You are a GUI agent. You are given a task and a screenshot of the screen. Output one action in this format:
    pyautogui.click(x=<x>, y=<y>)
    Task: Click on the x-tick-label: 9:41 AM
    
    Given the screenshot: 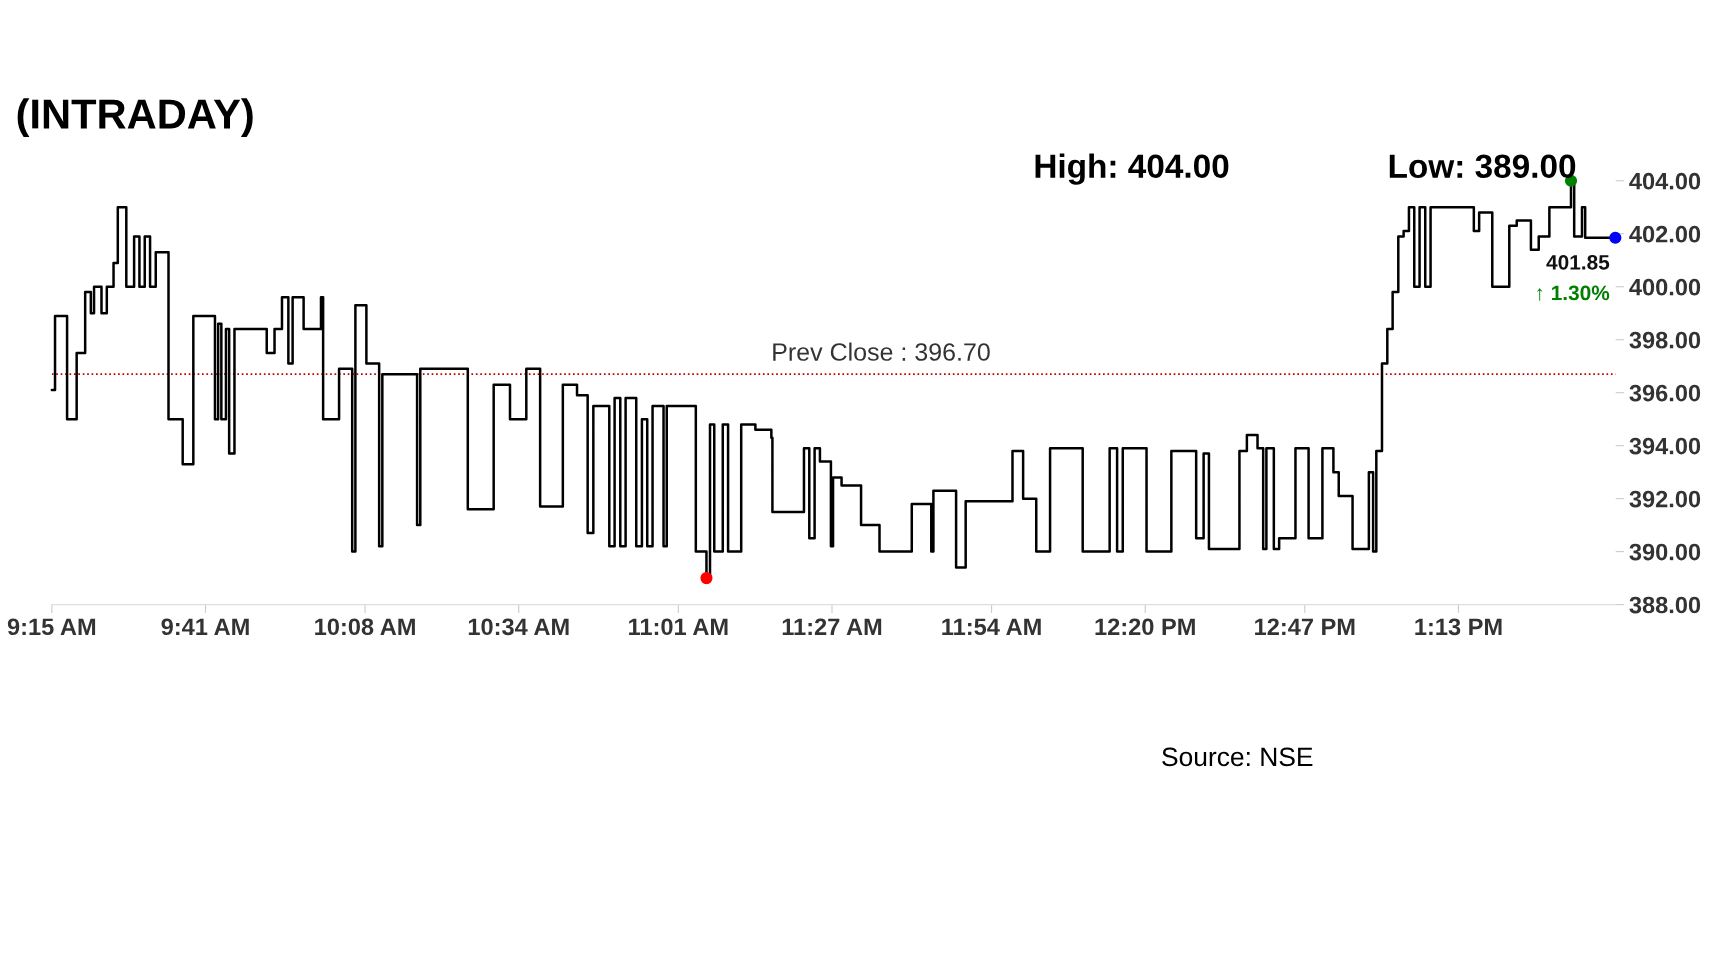 What is the action you would take?
    pyautogui.click(x=205, y=627)
    